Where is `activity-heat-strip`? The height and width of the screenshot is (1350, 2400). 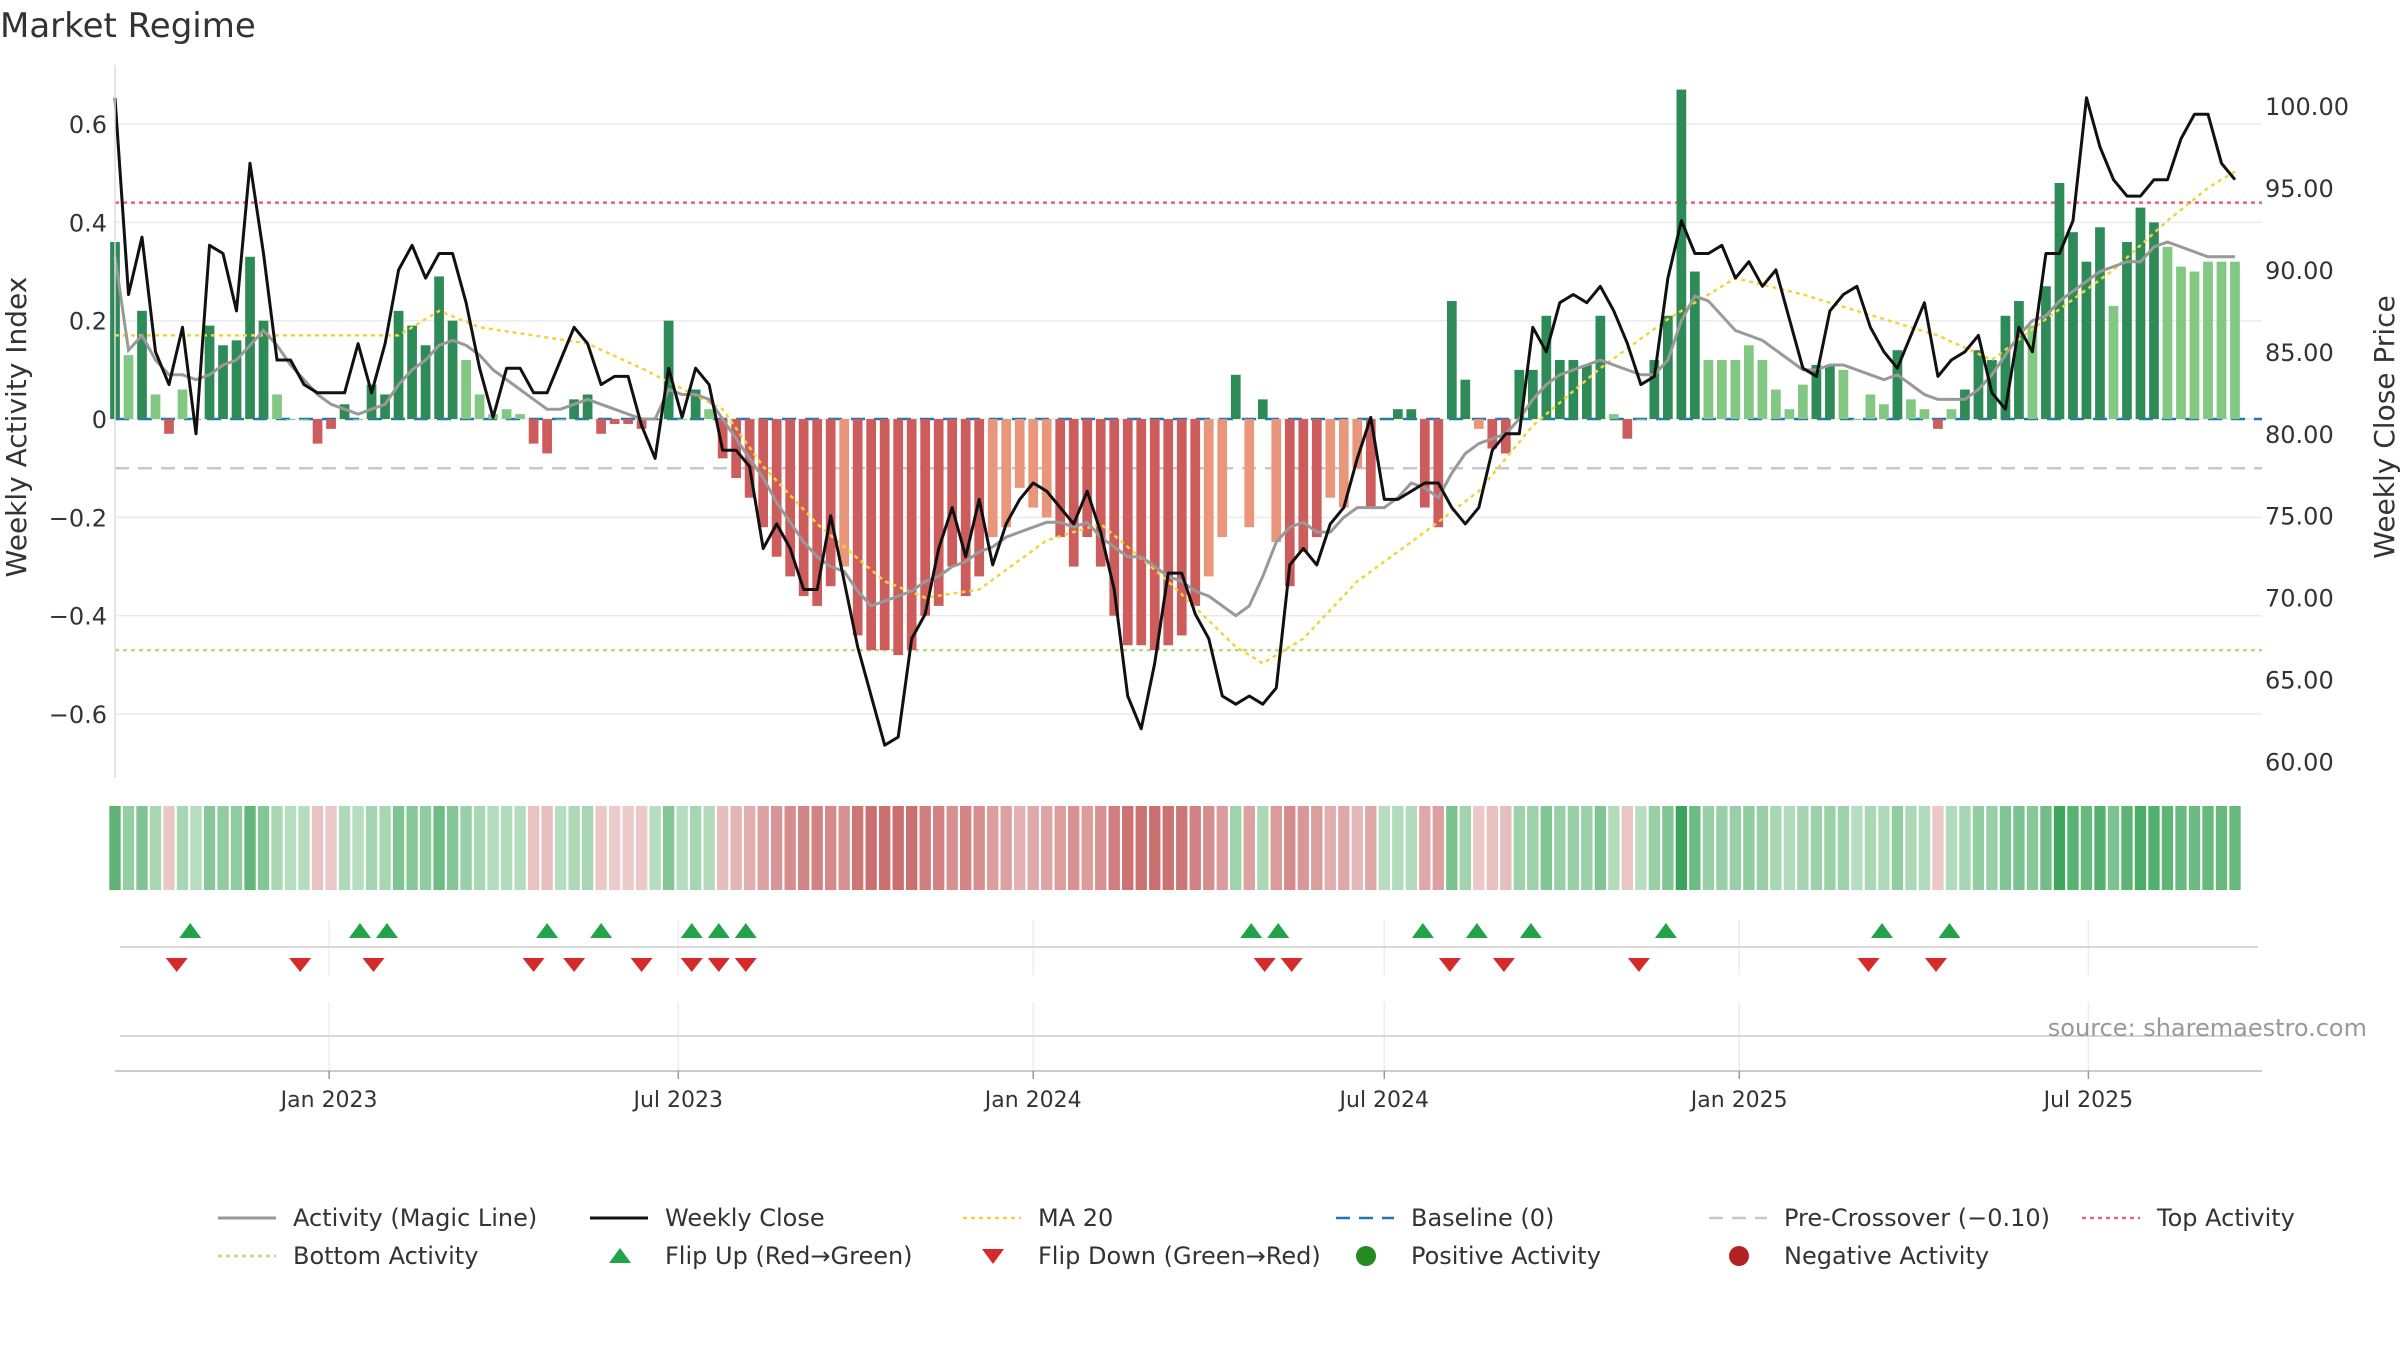 activity-heat-strip is located at coordinates (1175, 848).